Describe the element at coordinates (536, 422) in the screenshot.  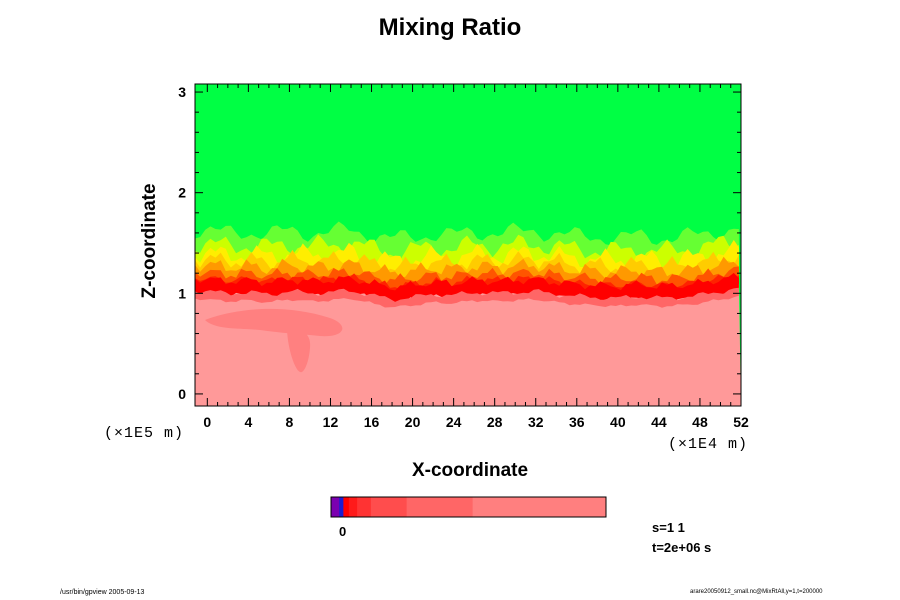
I see `x-tick-label: 32` at that location.